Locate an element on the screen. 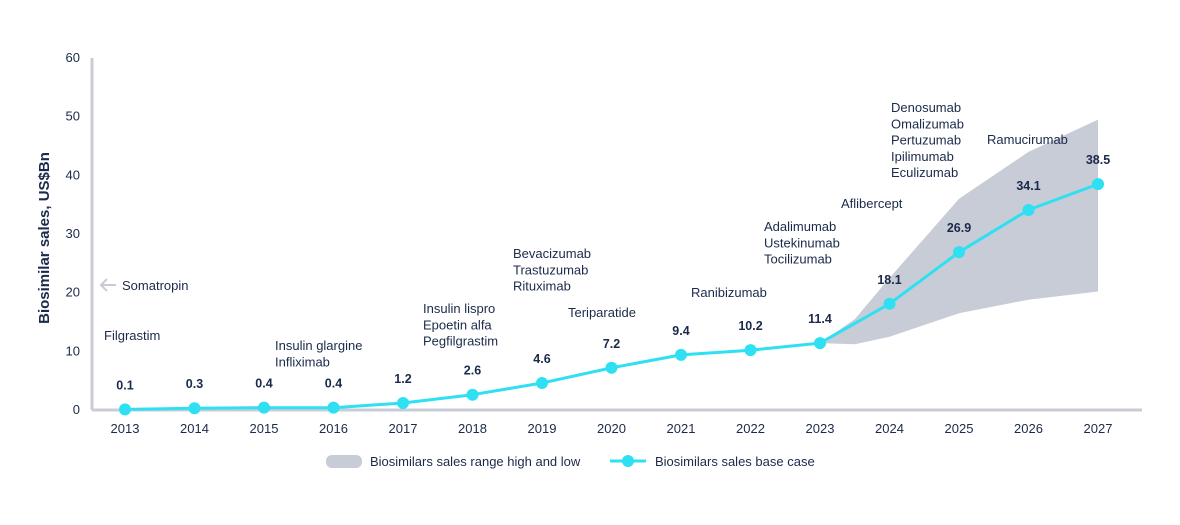 This screenshot has width=1180, height=525. annotation-text: Infliximab is located at coordinates (302, 361).